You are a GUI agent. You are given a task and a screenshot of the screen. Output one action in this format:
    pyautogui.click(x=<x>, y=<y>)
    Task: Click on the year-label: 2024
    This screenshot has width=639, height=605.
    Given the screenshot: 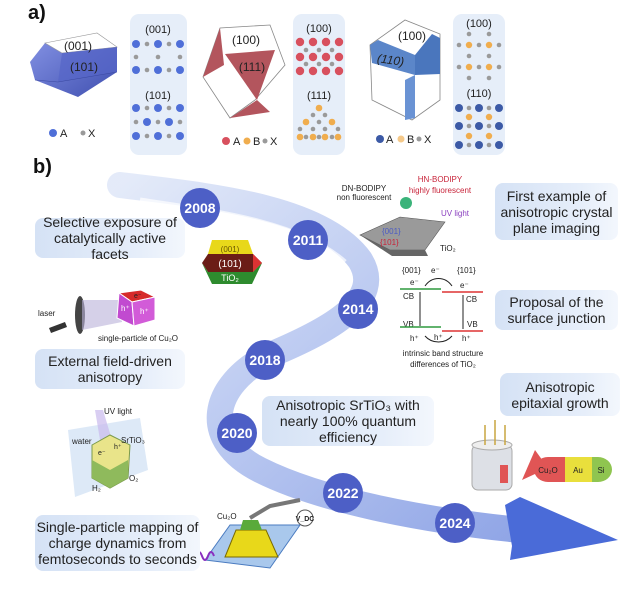 What is the action you would take?
    pyautogui.click(x=454, y=523)
    